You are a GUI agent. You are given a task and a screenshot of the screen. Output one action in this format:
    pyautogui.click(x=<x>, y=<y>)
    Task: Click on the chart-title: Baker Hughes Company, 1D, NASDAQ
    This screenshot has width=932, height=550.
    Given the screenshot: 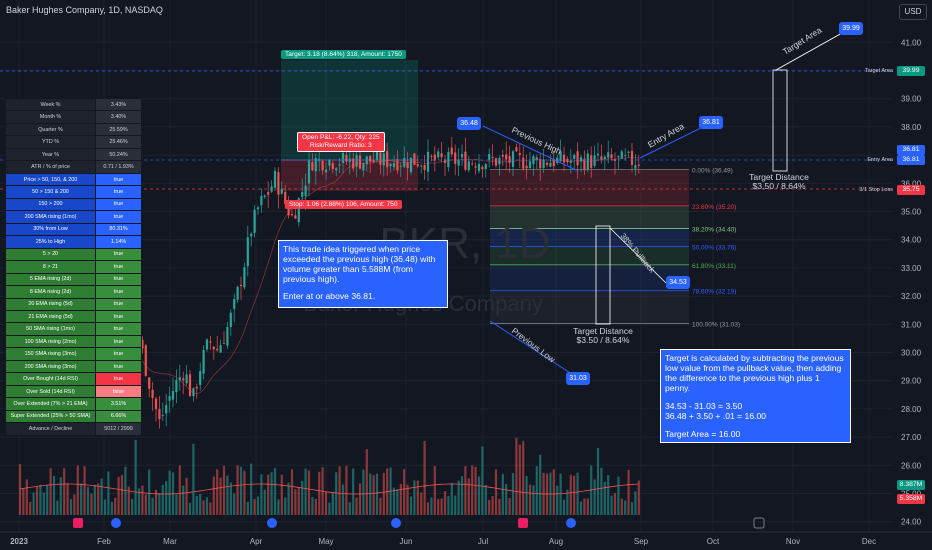 What is the action you would take?
    pyautogui.click(x=84, y=10)
    